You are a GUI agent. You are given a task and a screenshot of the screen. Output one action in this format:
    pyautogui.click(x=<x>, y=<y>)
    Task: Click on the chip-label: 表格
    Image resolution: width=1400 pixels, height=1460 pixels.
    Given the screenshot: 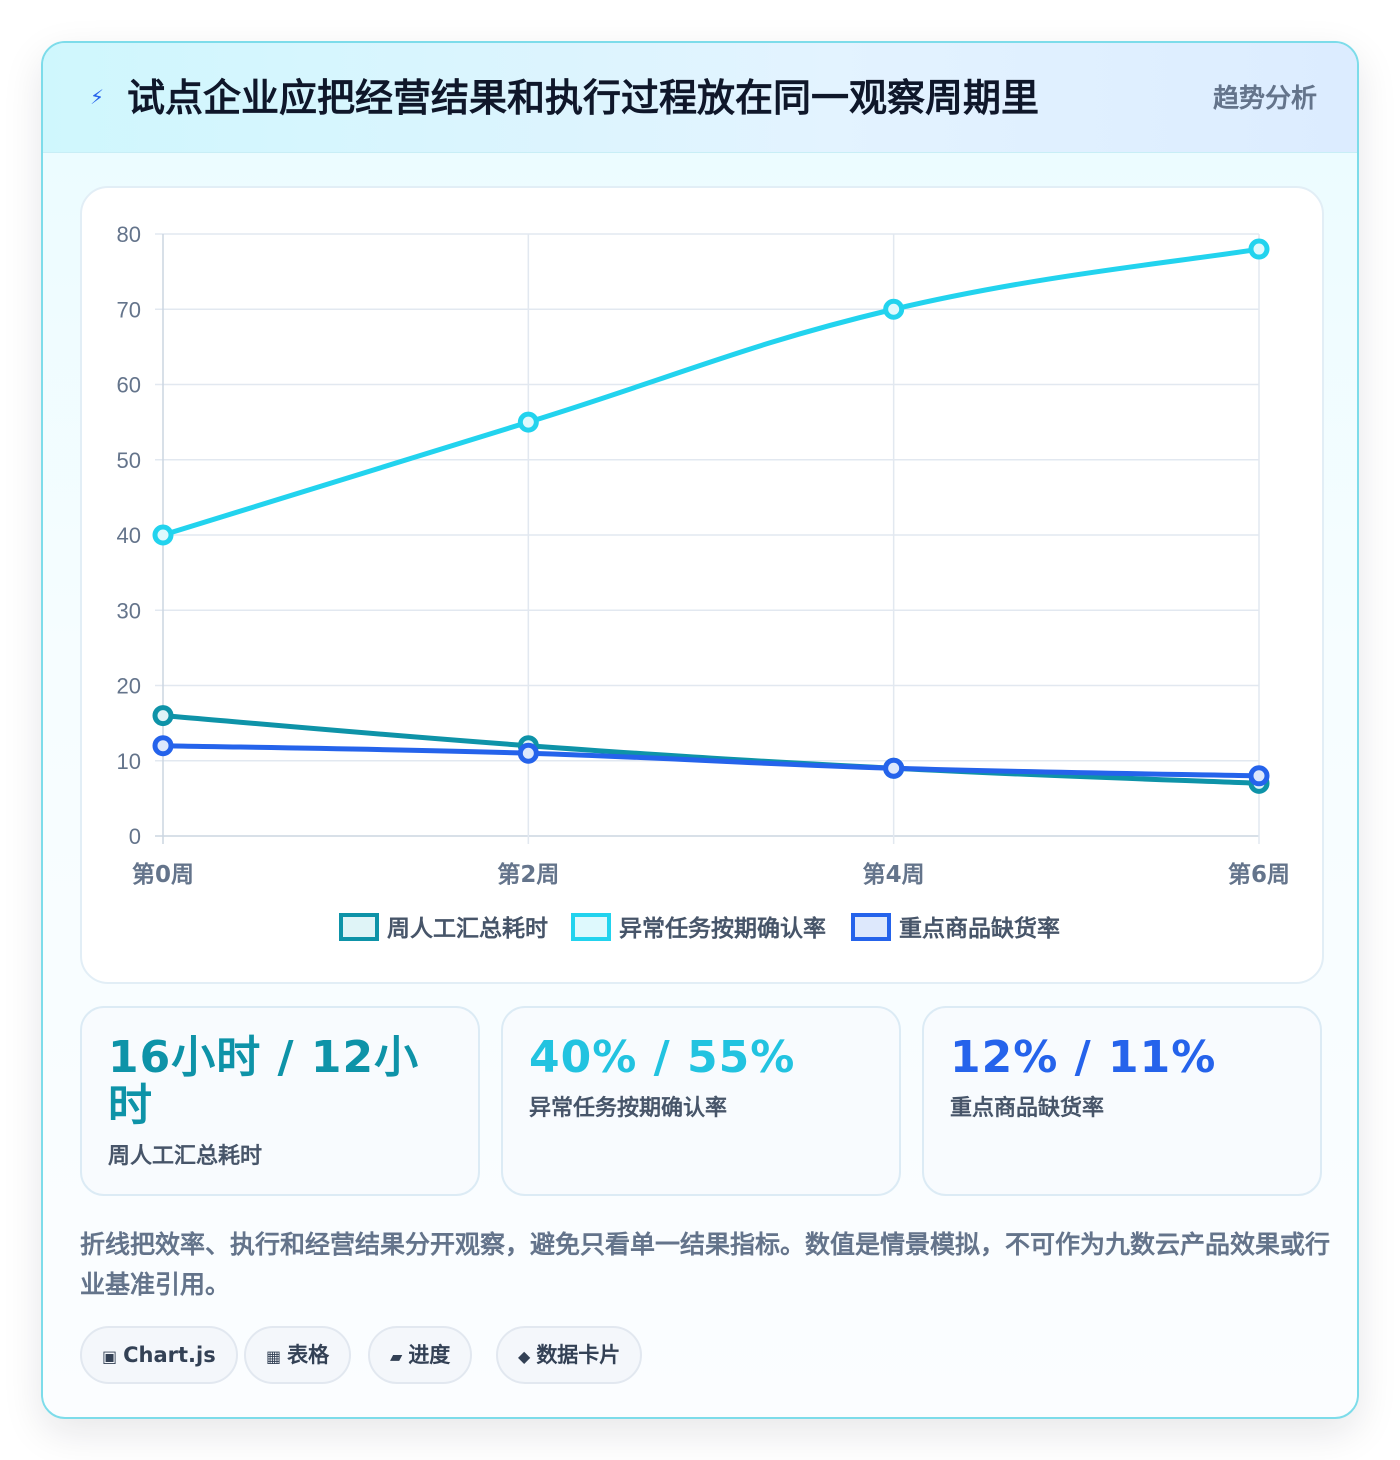 What is the action you would take?
    pyautogui.click(x=308, y=1355)
    